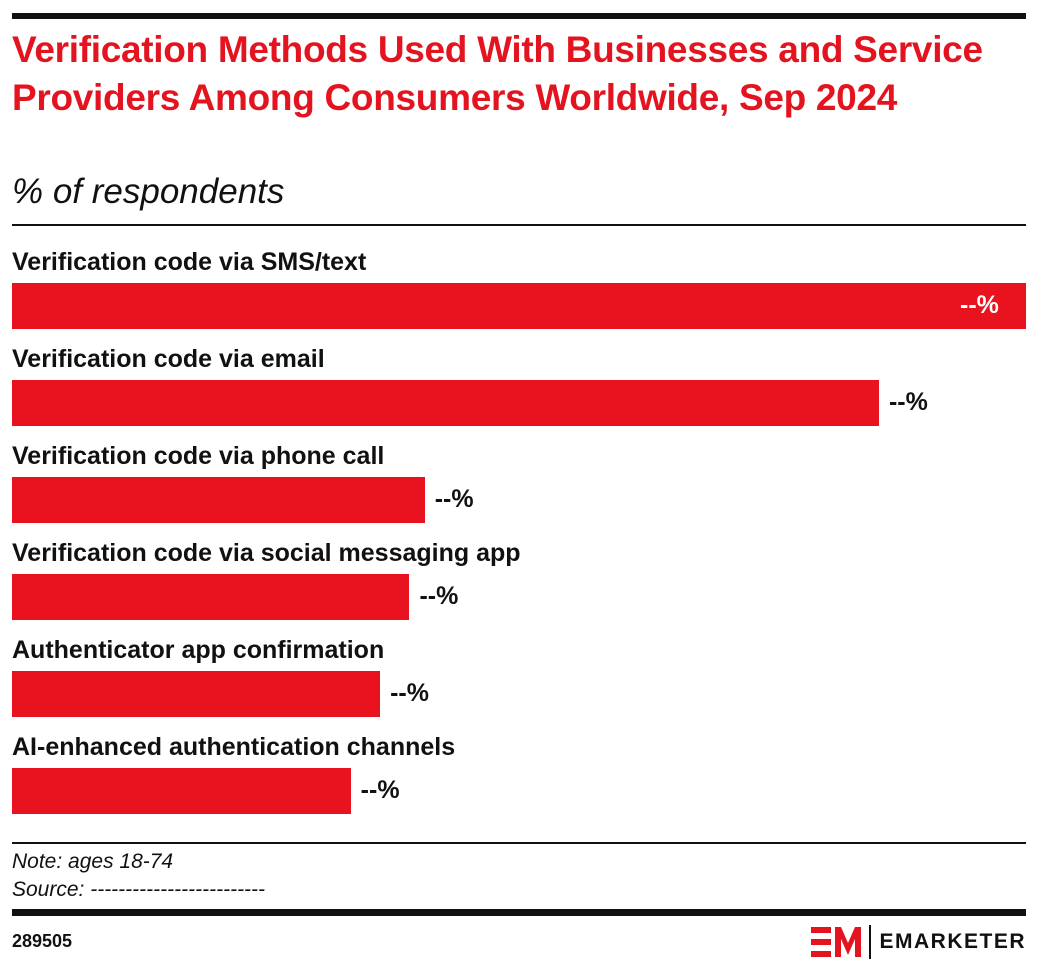 Image resolution: width=1038 pixels, height=971 pixels. I want to click on bar-row: Verification code via email --%, so click(519, 385).